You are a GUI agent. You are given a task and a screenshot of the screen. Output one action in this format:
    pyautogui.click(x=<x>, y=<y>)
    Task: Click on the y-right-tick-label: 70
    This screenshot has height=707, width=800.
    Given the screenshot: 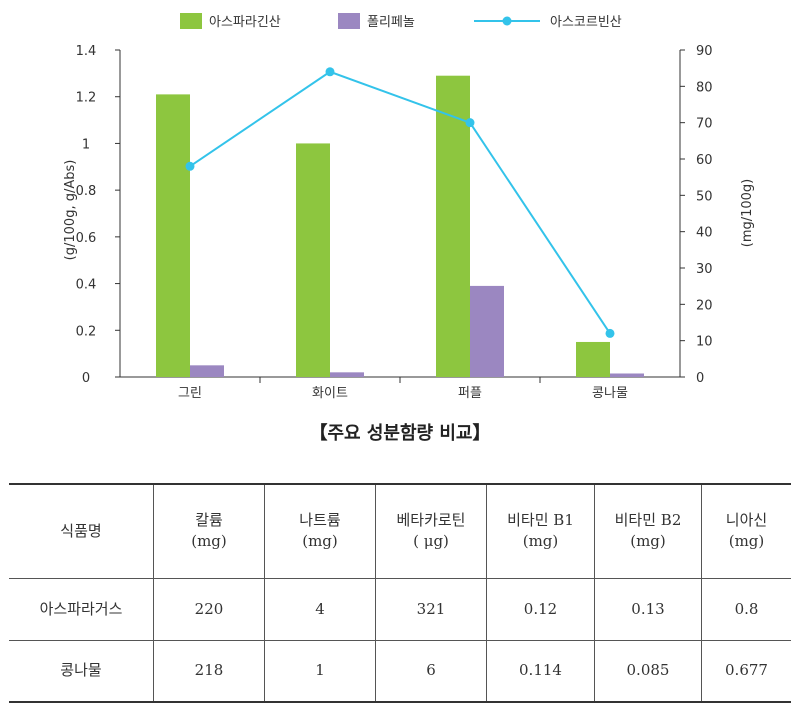 What is the action you would take?
    pyautogui.click(x=704, y=124)
    